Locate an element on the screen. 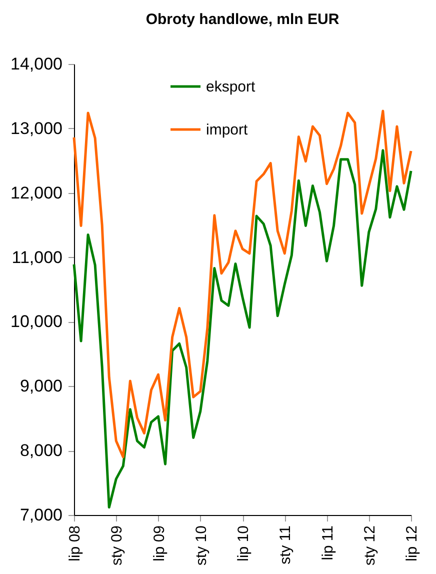 The height and width of the screenshot is (574, 436). x-tick-label: lip 08 is located at coordinates (75, 544).